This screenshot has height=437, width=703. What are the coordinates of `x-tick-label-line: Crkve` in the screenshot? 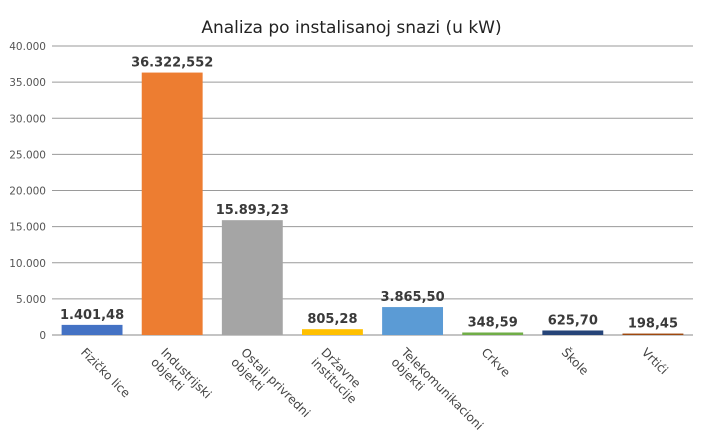 It's located at (496, 362).